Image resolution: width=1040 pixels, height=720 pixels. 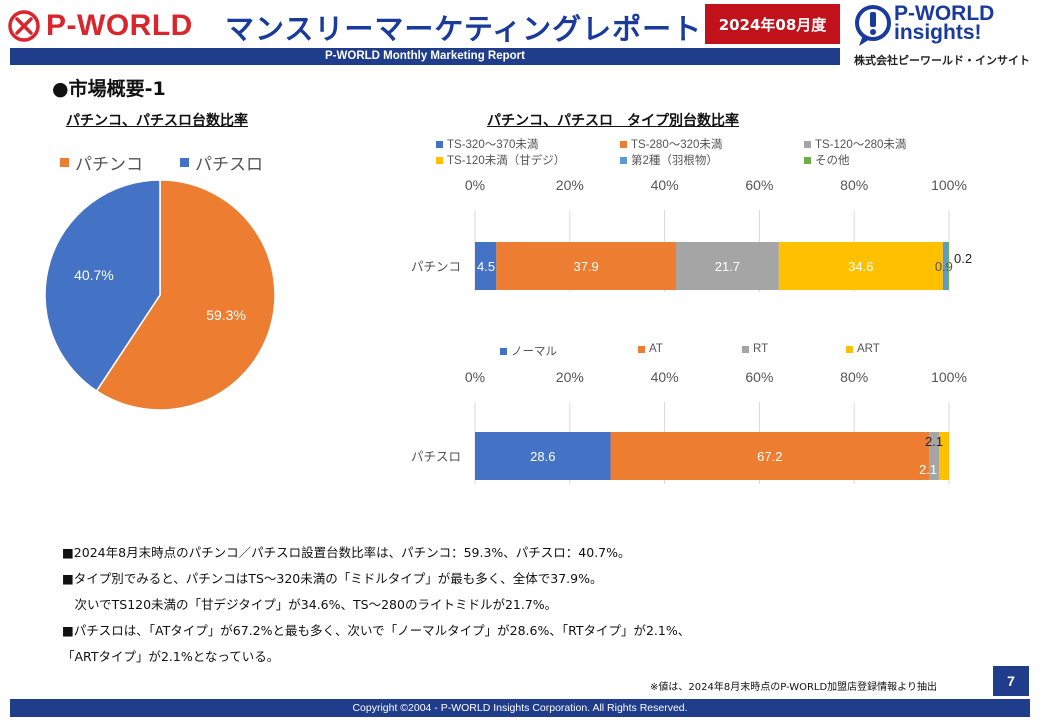 What do you see at coordinates (861, 145) in the screenshot?
I see `legend-label: TS-120～280未満` at bounding box center [861, 145].